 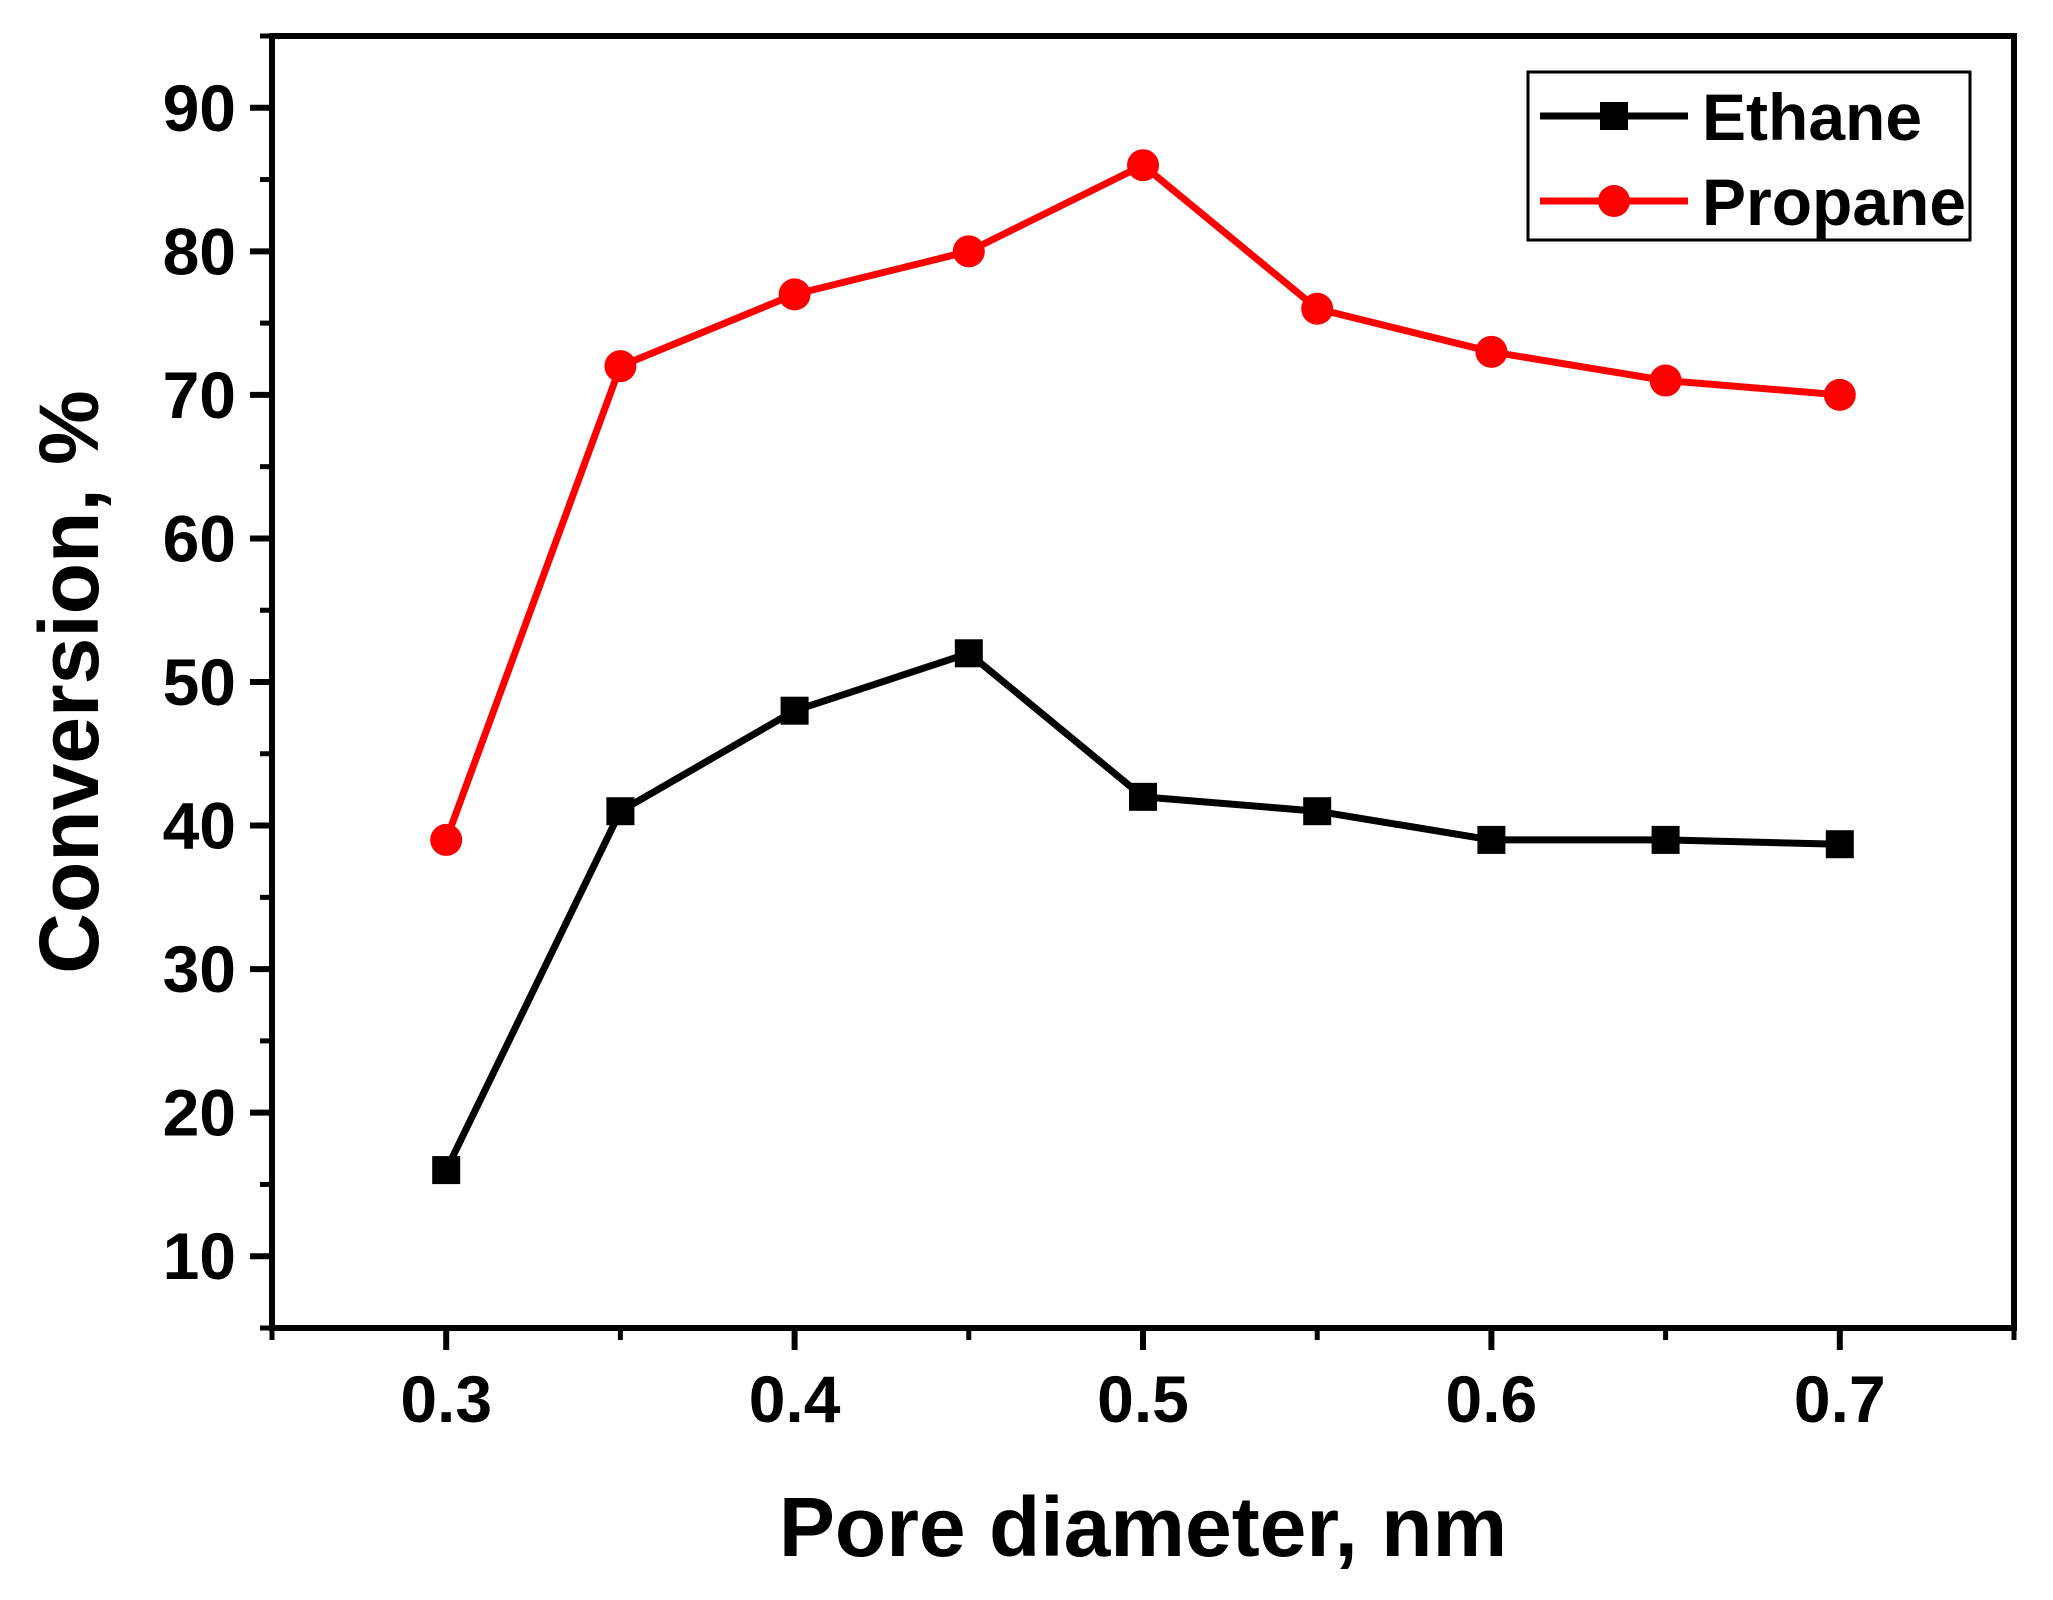 What do you see at coordinates (199, 395) in the screenshot?
I see `y-tick-label: 70` at bounding box center [199, 395].